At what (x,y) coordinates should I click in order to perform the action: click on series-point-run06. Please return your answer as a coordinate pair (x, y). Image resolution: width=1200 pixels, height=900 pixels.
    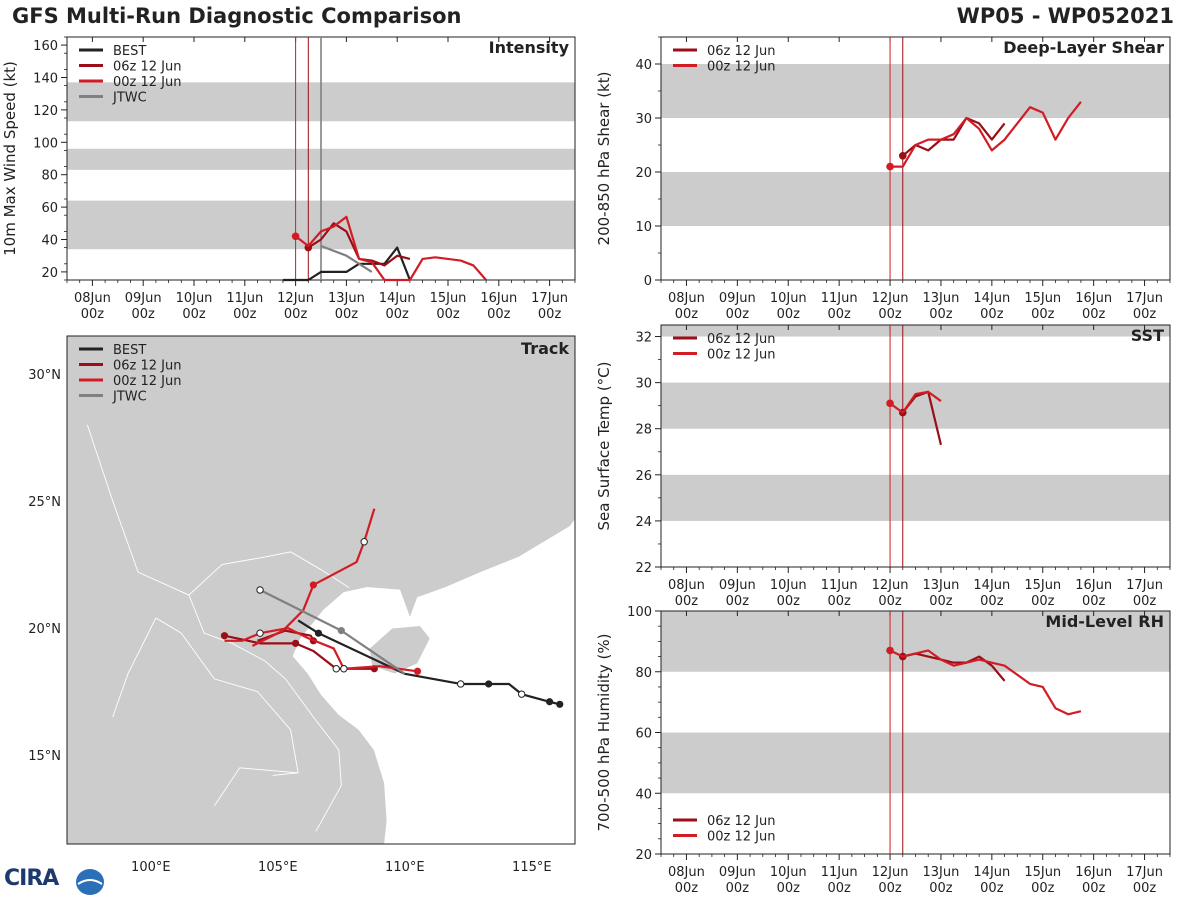
    Looking at the image, I should click on (902, 156).